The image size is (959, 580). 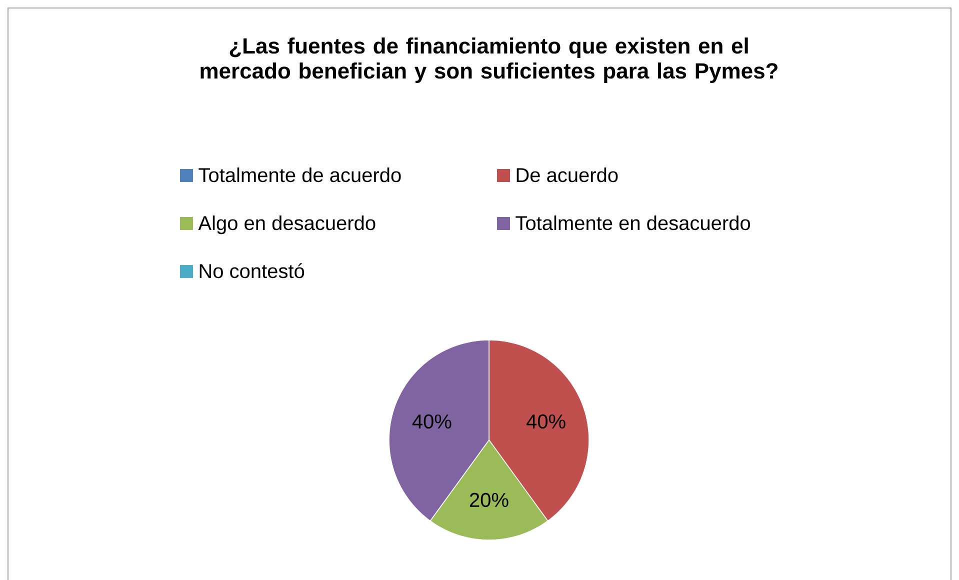 I want to click on legend-label: Totalmente de acuerdo, so click(x=299, y=174).